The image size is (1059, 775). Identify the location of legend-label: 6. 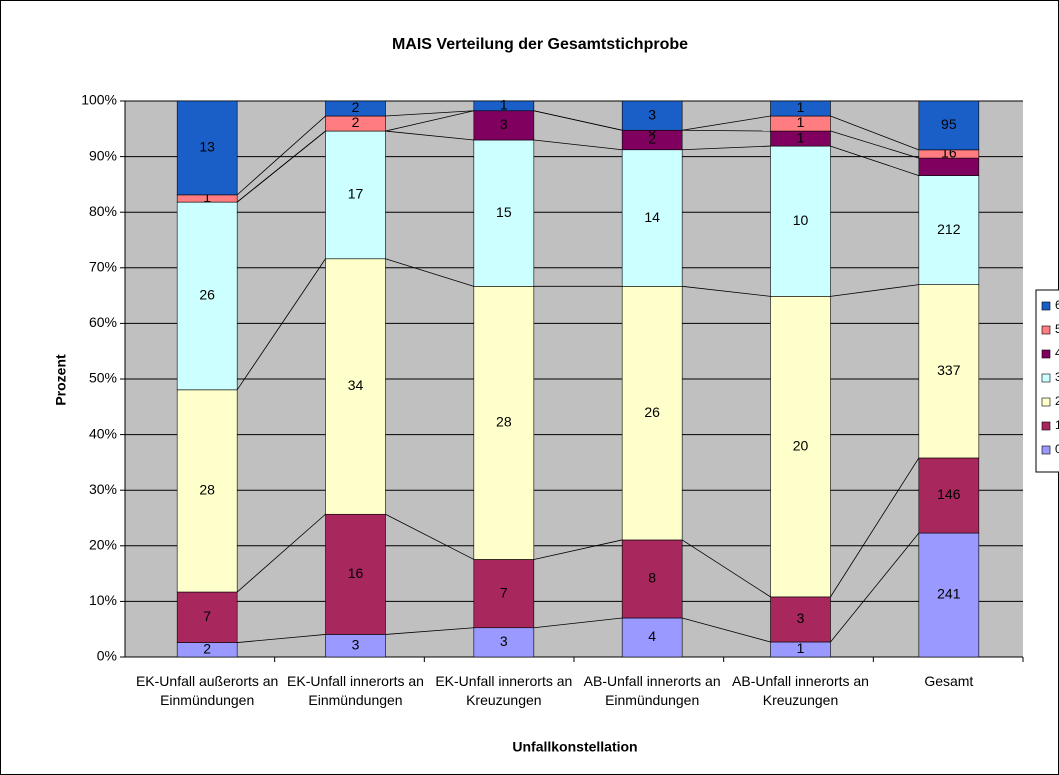
(1057, 305).